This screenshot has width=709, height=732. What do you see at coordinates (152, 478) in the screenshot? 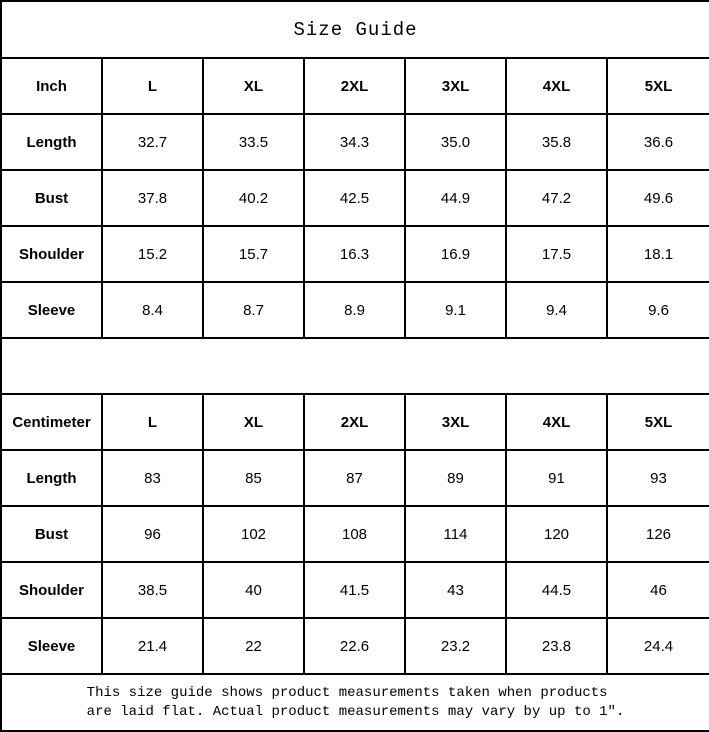
I see `value-cell: 83` at bounding box center [152, 478].